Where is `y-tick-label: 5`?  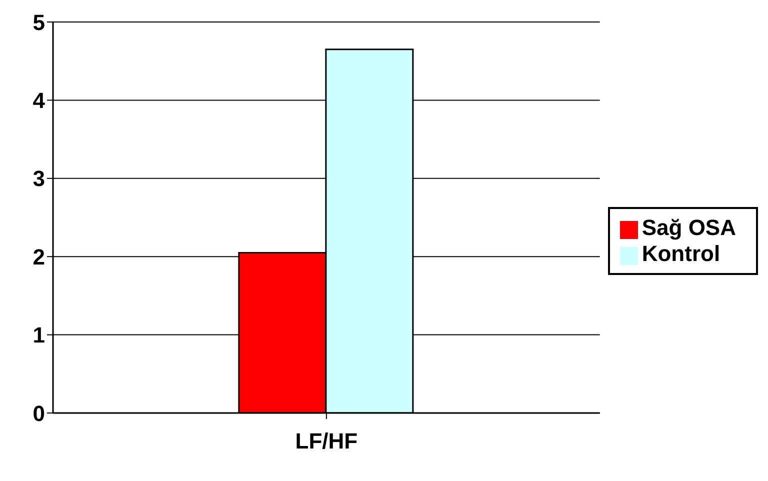 y-tick-label: 5 is located at coordinates (38, 22).